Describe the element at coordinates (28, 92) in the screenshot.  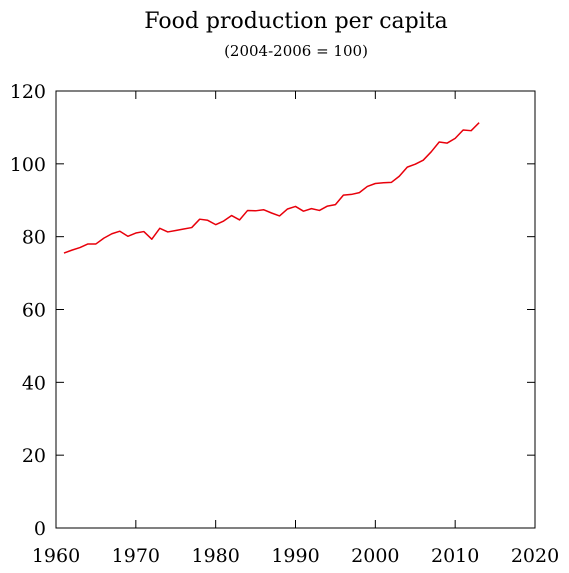
I see `y-tick-label: 120` at that location.